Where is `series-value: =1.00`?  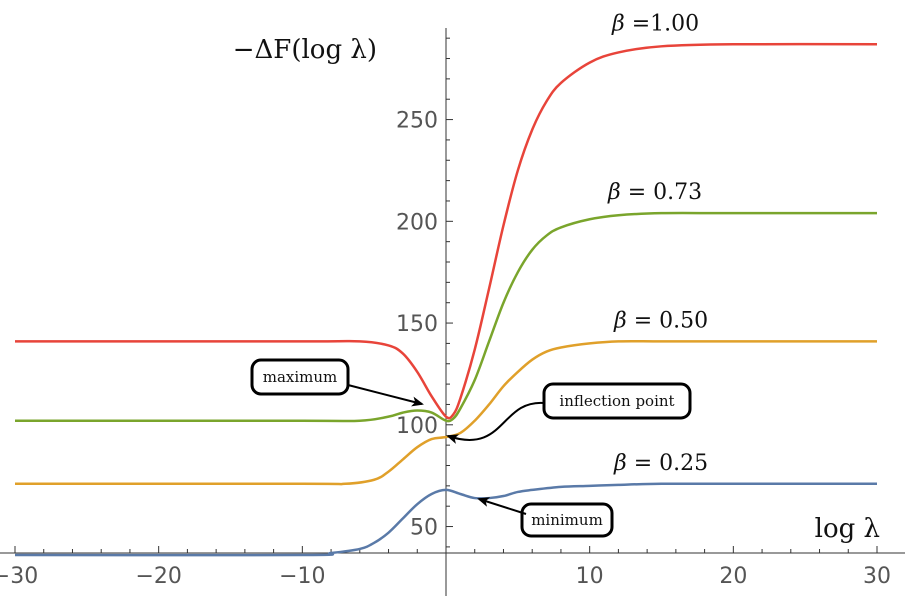 series-value: =1.00 is located at coordinates (665, 23).